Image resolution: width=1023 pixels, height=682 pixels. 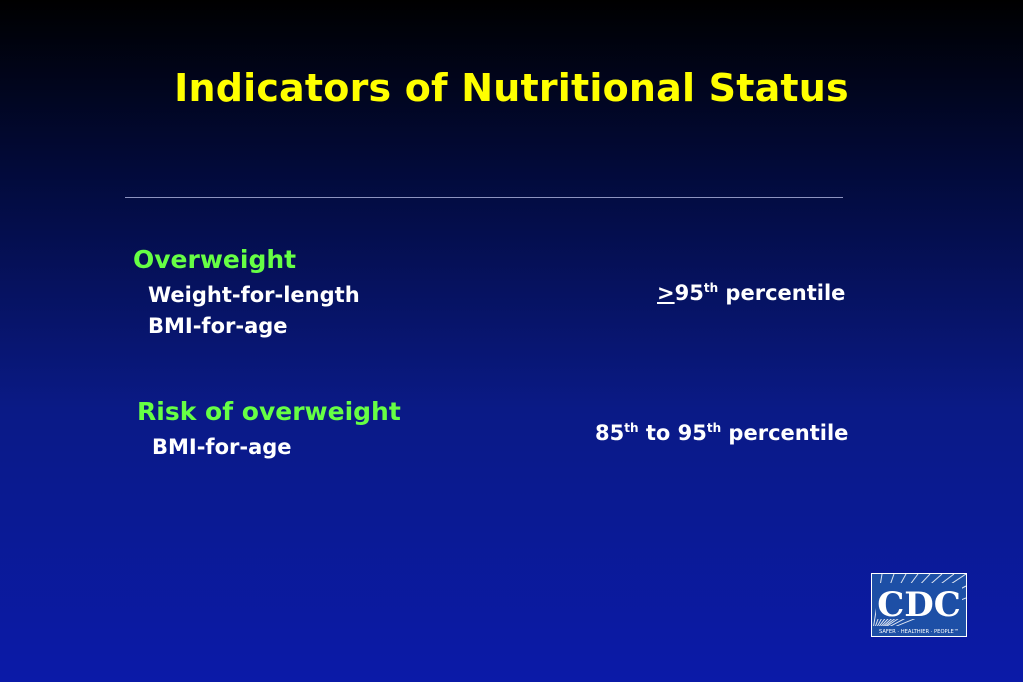 What do you see at coordinates (610, 433) in the screenshot?
I see `criterion-number-low: 85` at bounding box center [610, 433].